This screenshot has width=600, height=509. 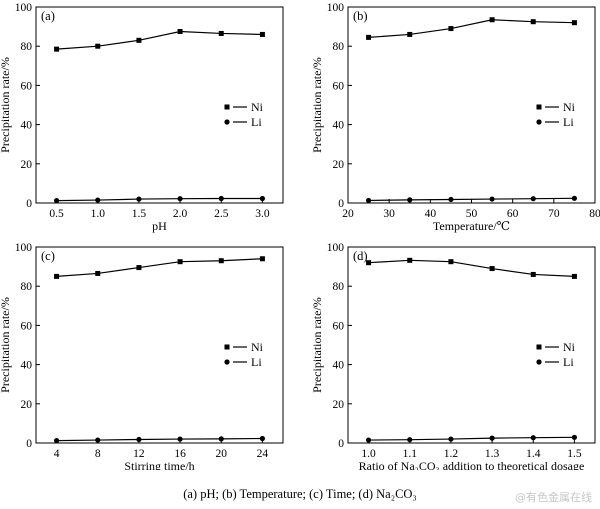 I want to click on y-tick-label: 0, so click(x=341, y=204).